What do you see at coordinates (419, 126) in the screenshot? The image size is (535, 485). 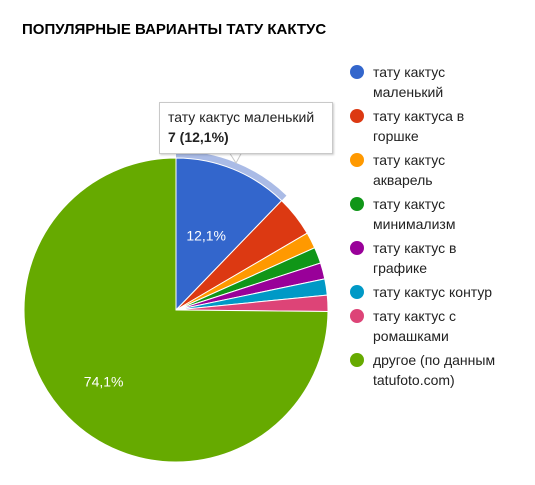 I see `legend-label: тату кактуса в горшке` at bounding box center [419, 126].